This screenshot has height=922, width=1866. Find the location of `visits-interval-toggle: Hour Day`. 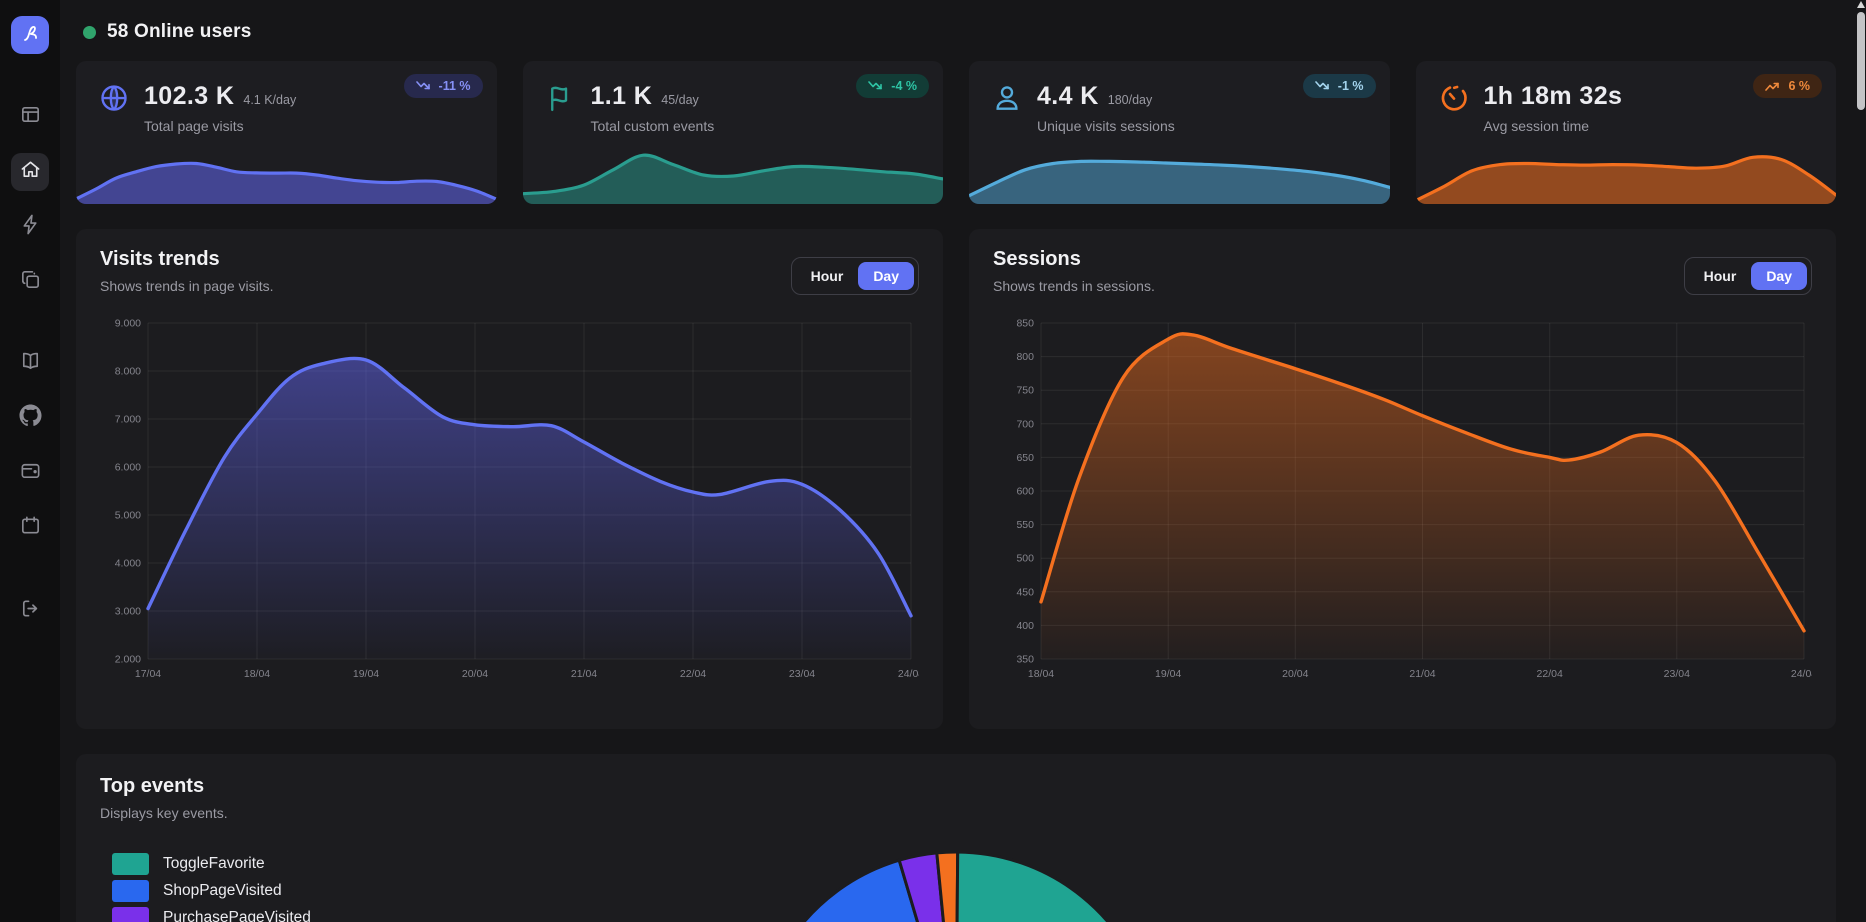

visits-interval-toggle: Hour Day is located at coordinates (854, 276).